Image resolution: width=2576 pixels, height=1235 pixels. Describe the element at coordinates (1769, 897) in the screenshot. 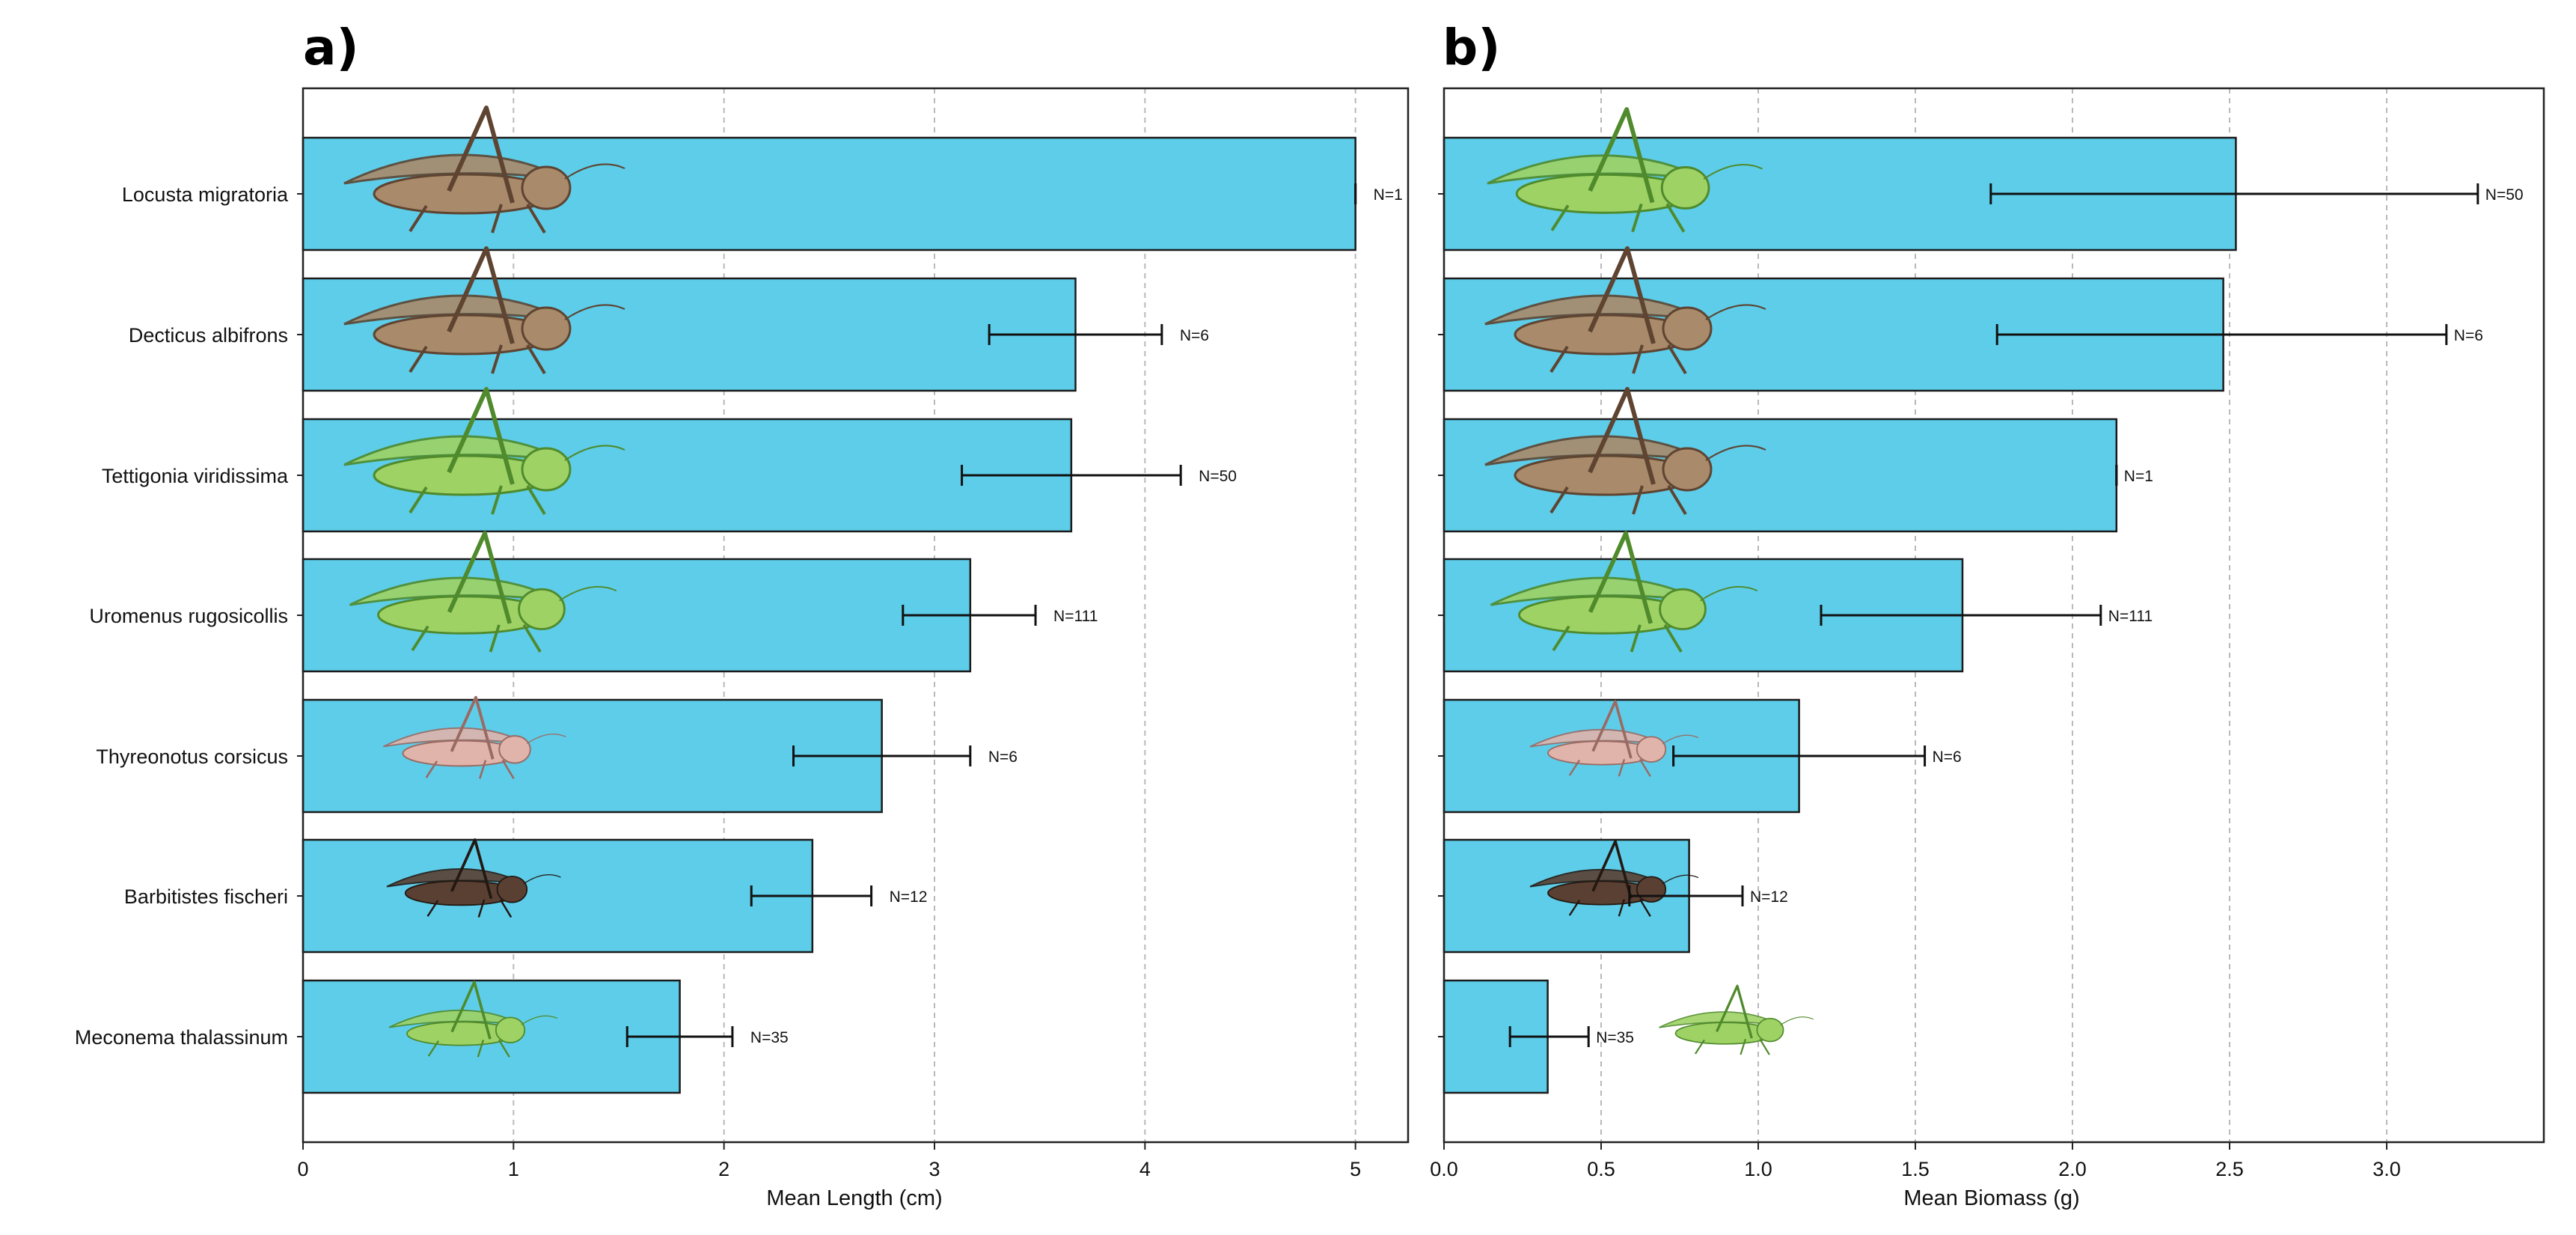

I see `panel-b-n-label: N=12` at that location.